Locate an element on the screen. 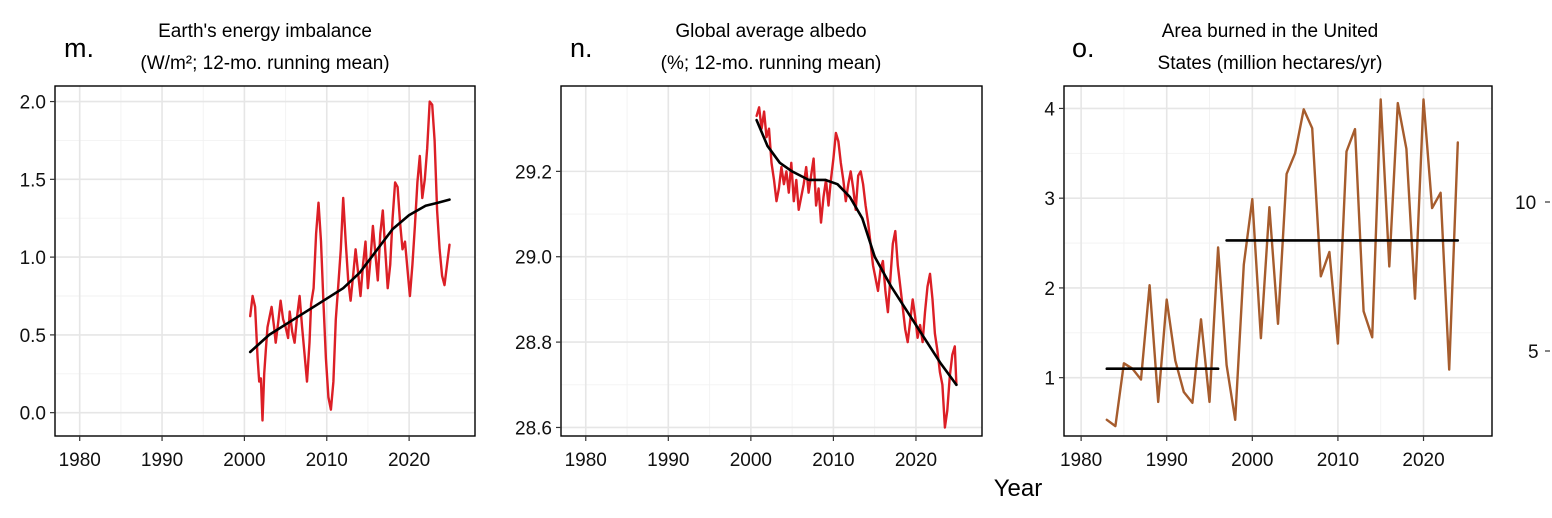  y-tick-label: 29.0 is located at coordinates (533, 258).